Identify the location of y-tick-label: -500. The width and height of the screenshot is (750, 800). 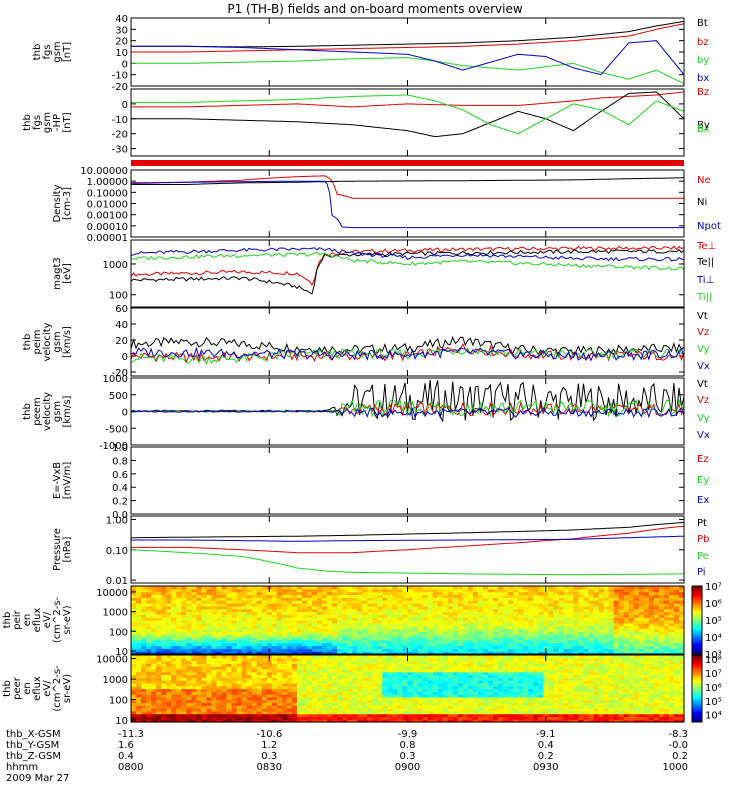
(116, 429).